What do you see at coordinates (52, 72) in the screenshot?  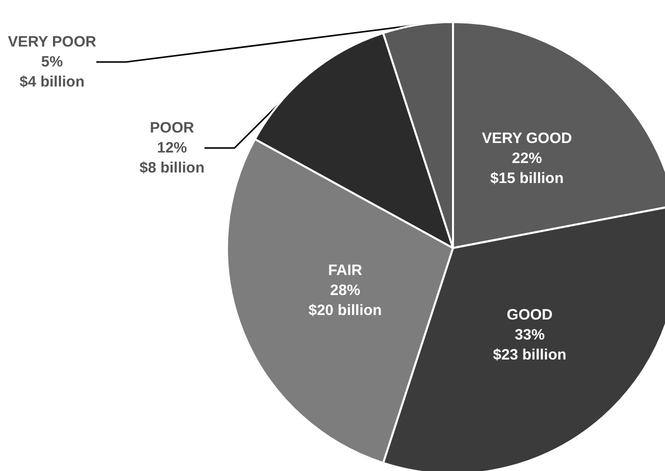 I see `data-label: 5% $4 billion` at bounding box center [52, 72].